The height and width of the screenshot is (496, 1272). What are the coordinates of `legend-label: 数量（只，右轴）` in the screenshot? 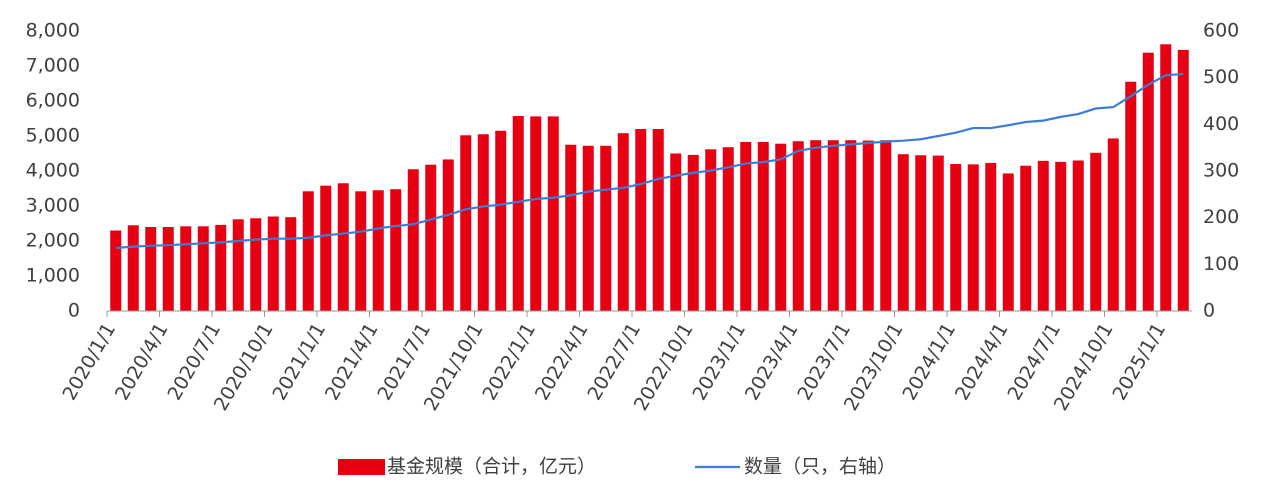 It's located at (820, 467).